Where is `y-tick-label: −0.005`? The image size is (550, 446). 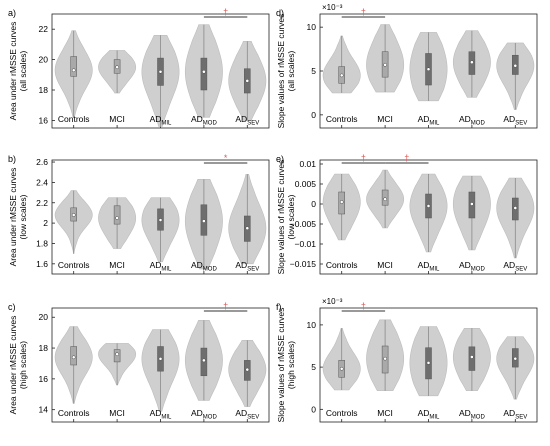 y-tick-label: −0.005 is located at coordinates (303, 224).